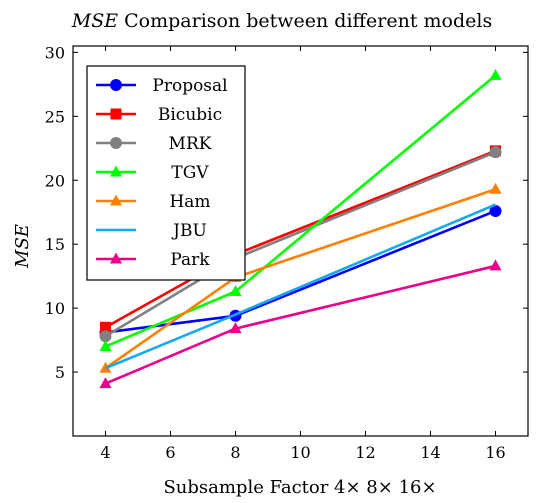 The height and width of the screenshot is (503, 550). What do you see at coordinates (60, 372) in the screenshot?
I see `y-tick-label: 5` at bounding box center [60, 372].